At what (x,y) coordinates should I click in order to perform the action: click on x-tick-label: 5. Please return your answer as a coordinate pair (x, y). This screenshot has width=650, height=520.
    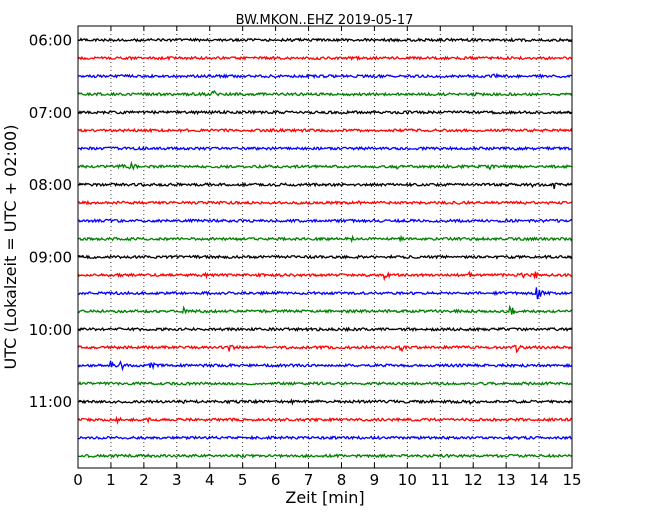
    Looking at the image, I should click on (243, 480).